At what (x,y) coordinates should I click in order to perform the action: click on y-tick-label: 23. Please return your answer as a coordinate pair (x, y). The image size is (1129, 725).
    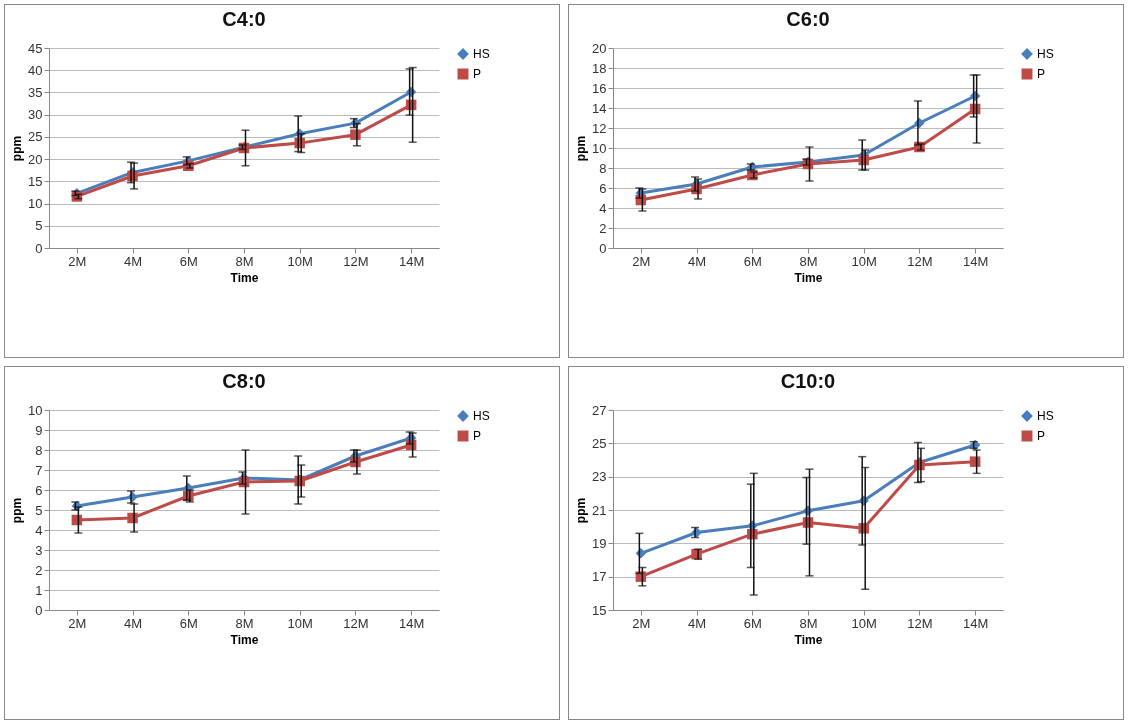
    Looking at the image, I should click on (599, 477).